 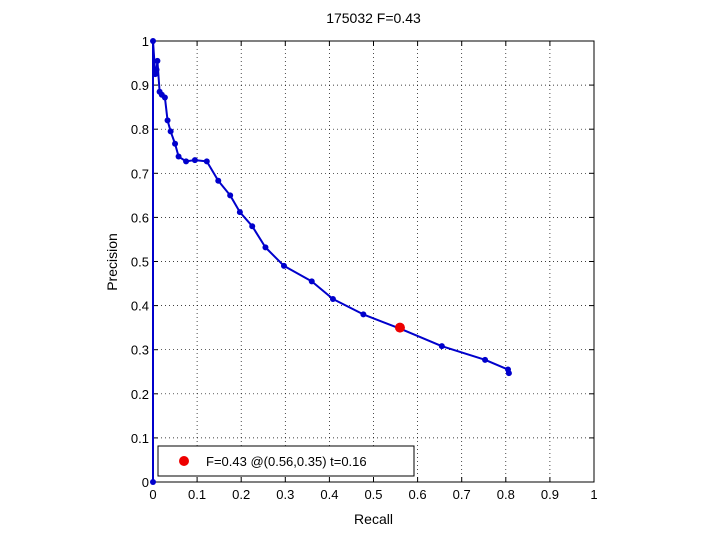 What do you see at coordinates (399, 327) in the screenshot?
I see `best-f-point` at bounding box center [399, 327].